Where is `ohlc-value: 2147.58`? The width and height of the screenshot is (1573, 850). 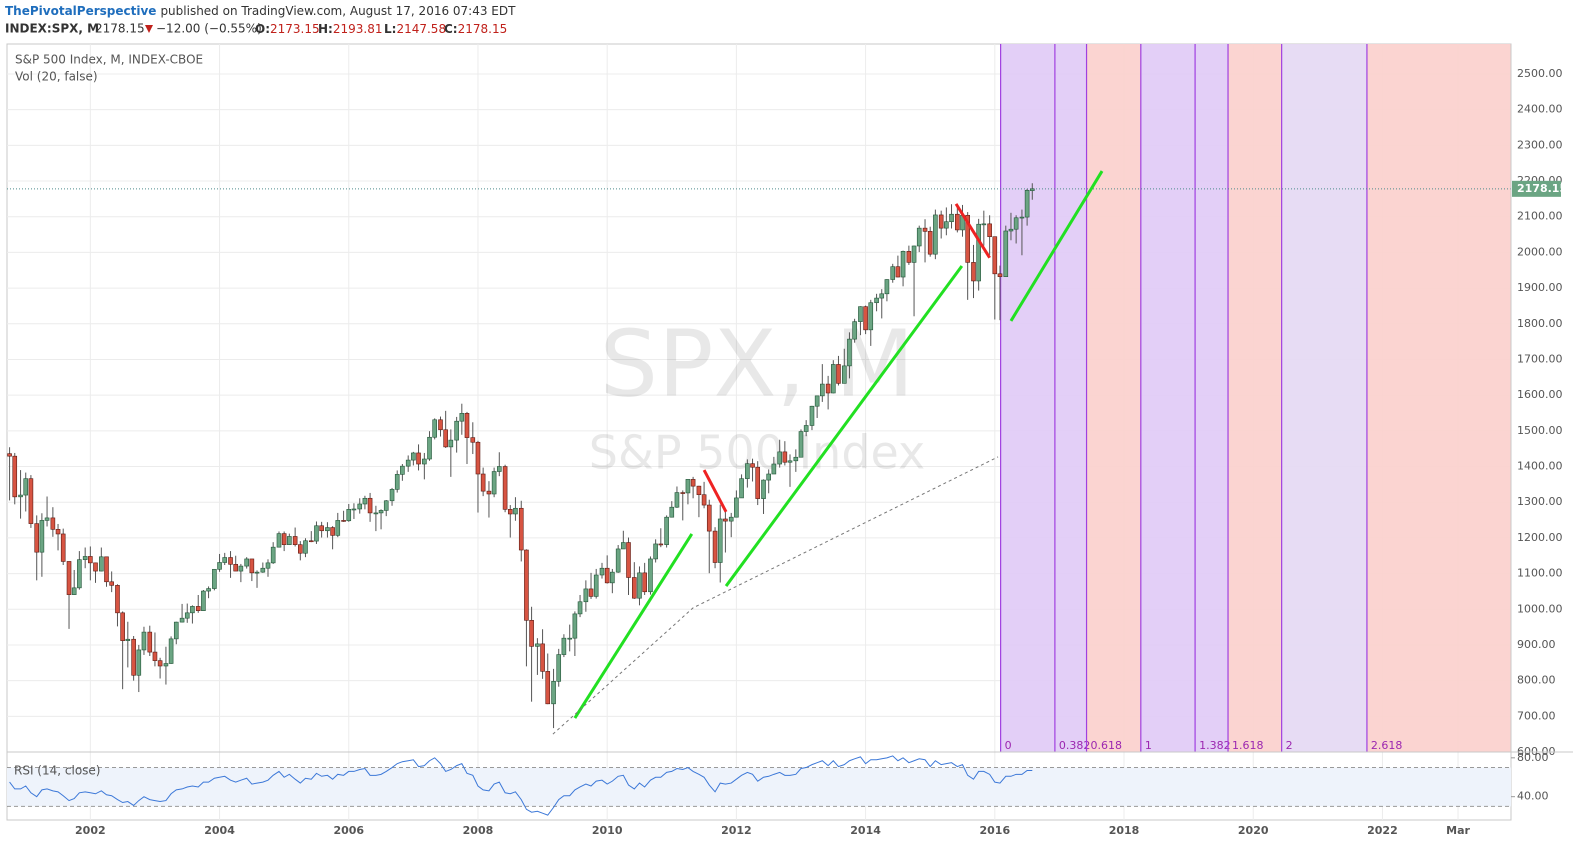
ohlc-value: 2147.58 is located at coordinates (421, 29).